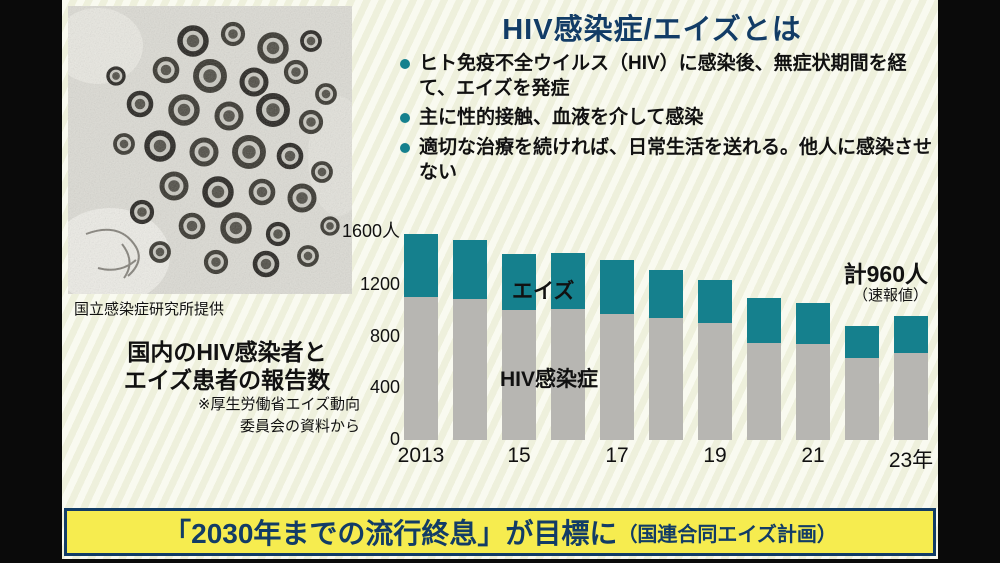 This screenshot has width=1000, height=563. What do you see at coordinates (617, 455) in the screenshot?
I see `x-tick-label: 17` at bounding box center [617, 455].